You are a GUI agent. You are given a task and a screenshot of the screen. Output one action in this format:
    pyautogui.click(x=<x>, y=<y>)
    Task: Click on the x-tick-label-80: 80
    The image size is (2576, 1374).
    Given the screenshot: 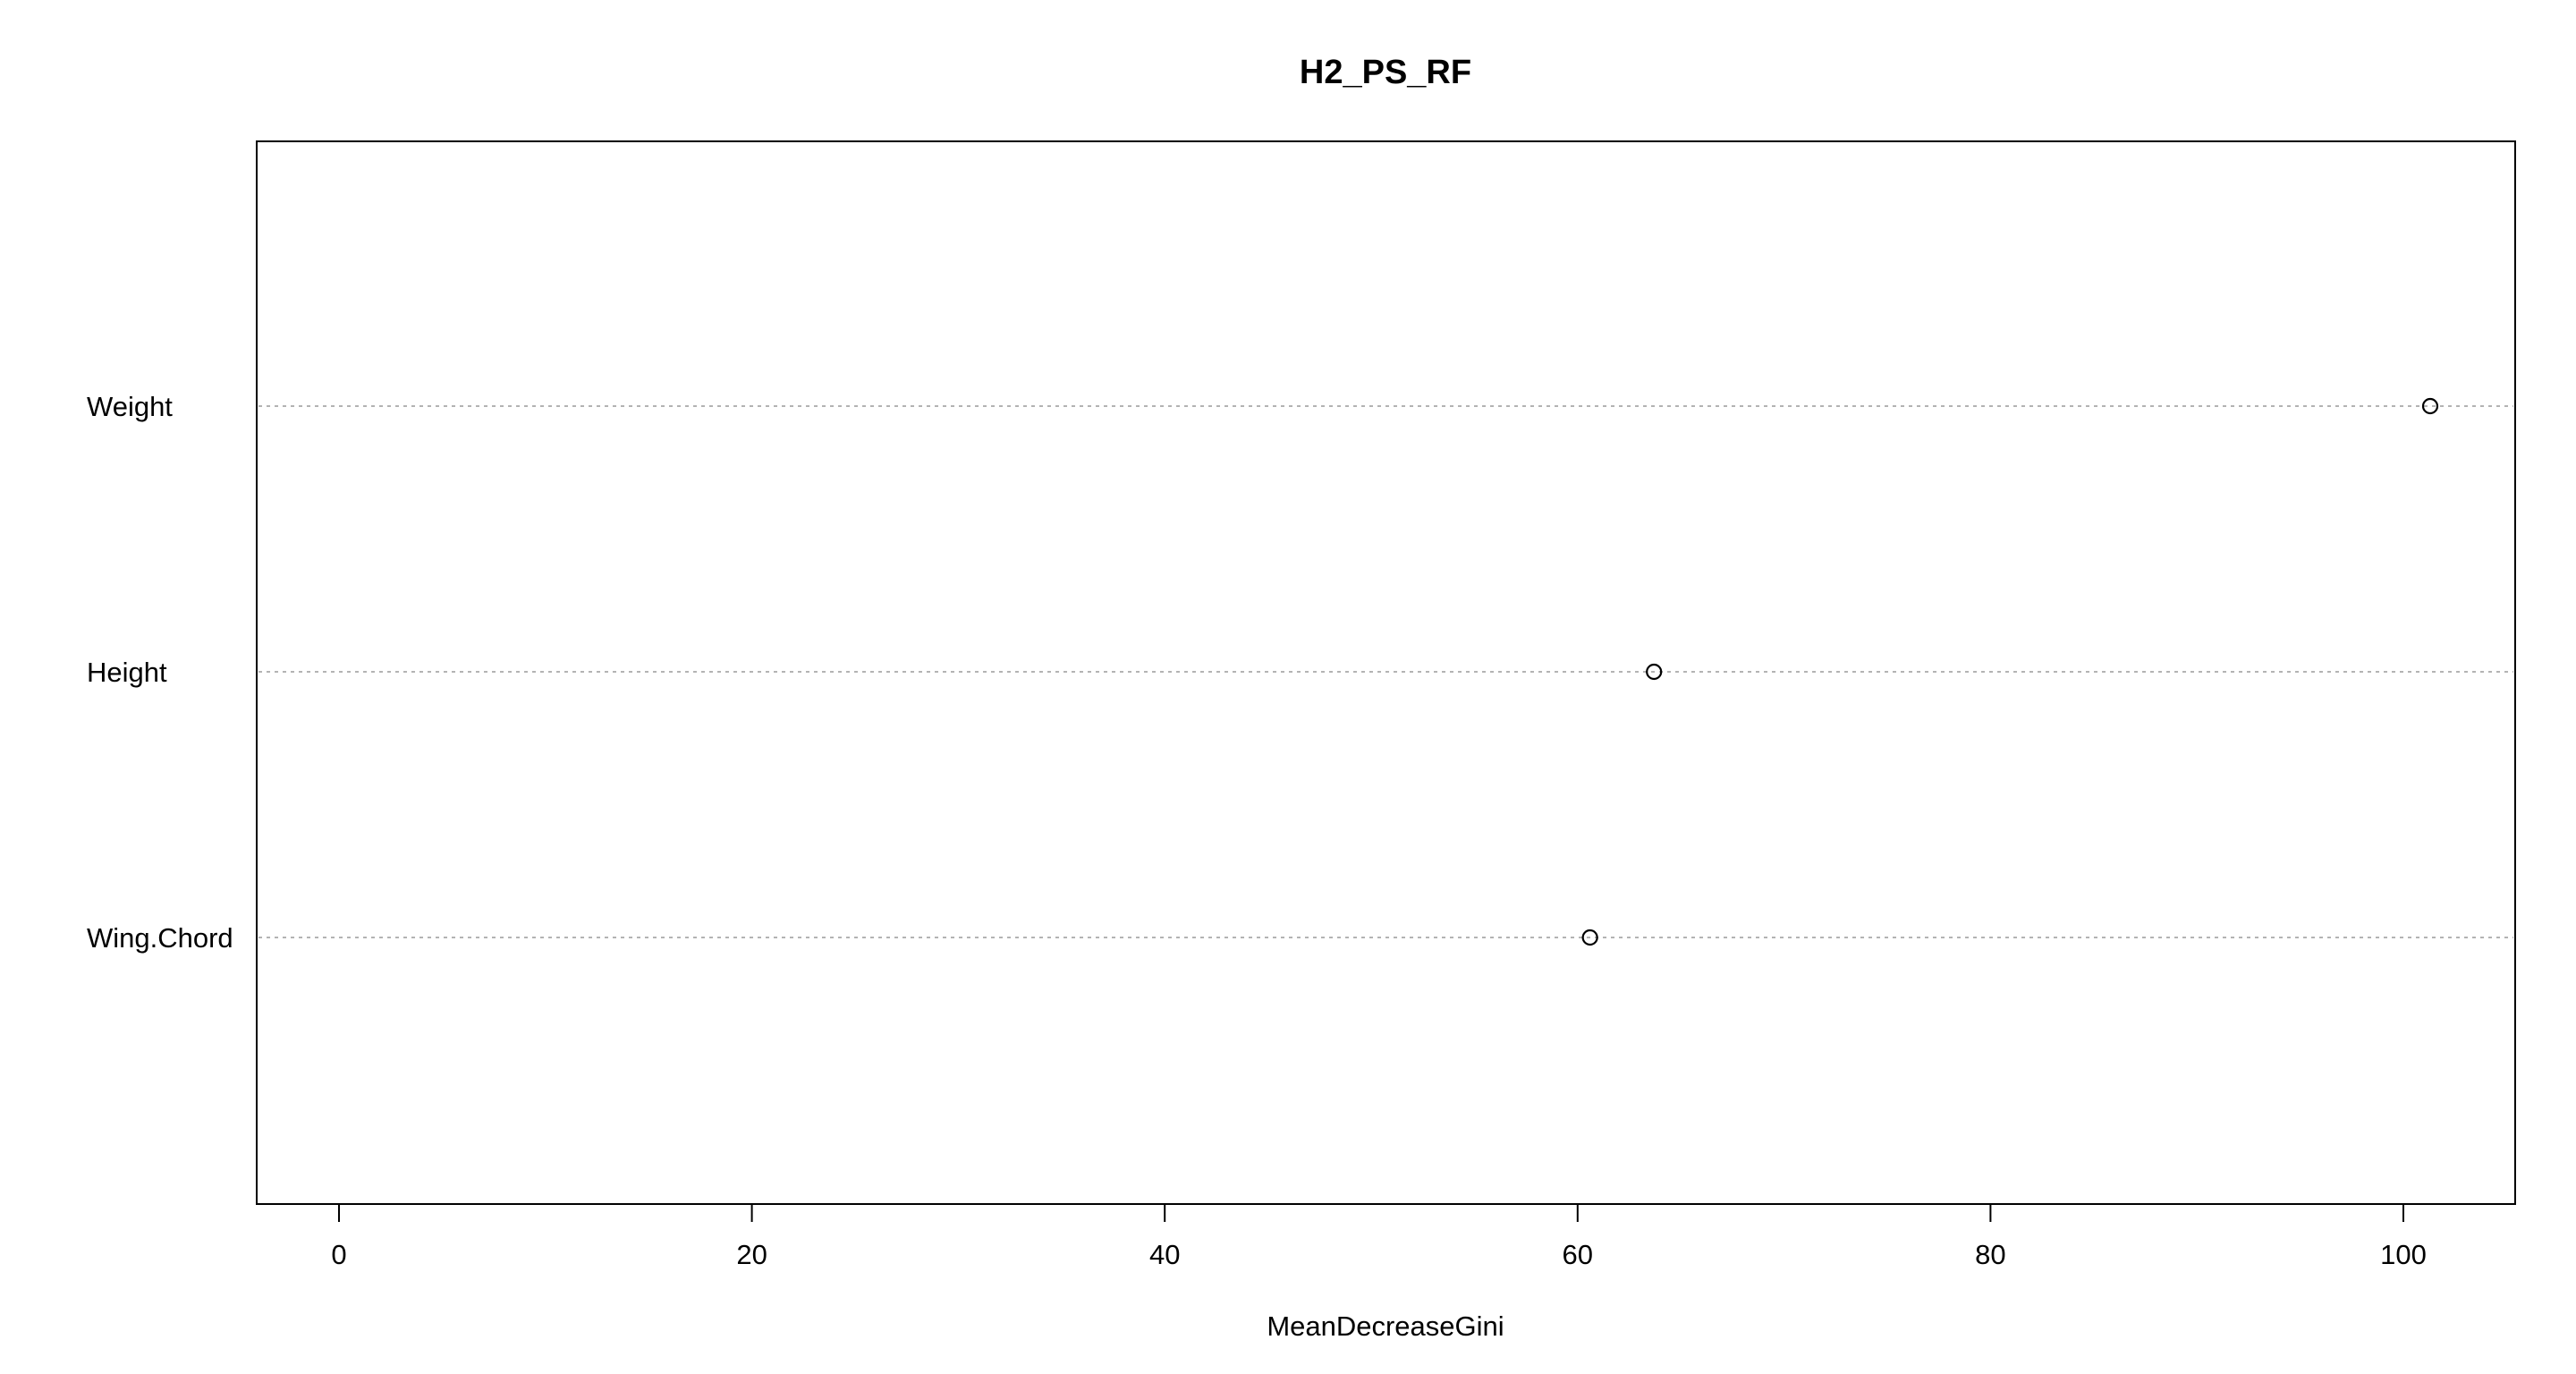 What is the action you would take?
    pyautogui.click(x=1990, y=1254)
    